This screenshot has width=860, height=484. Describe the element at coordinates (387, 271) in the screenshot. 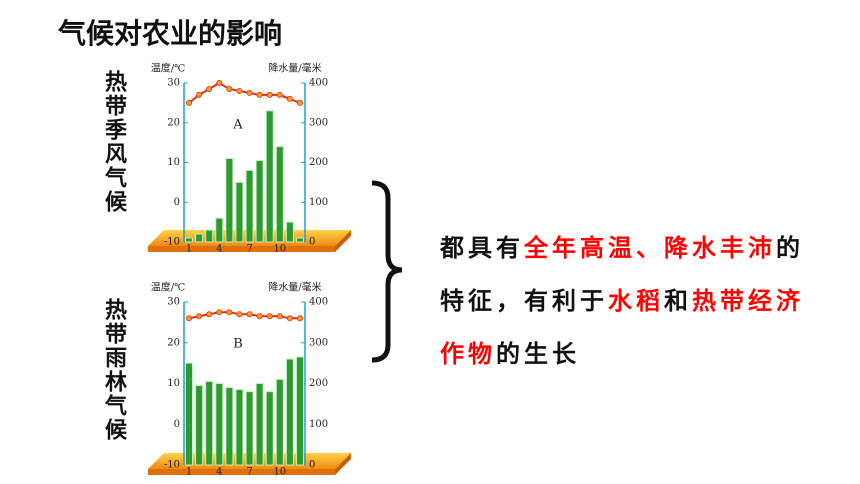

I see `brace` at that location.